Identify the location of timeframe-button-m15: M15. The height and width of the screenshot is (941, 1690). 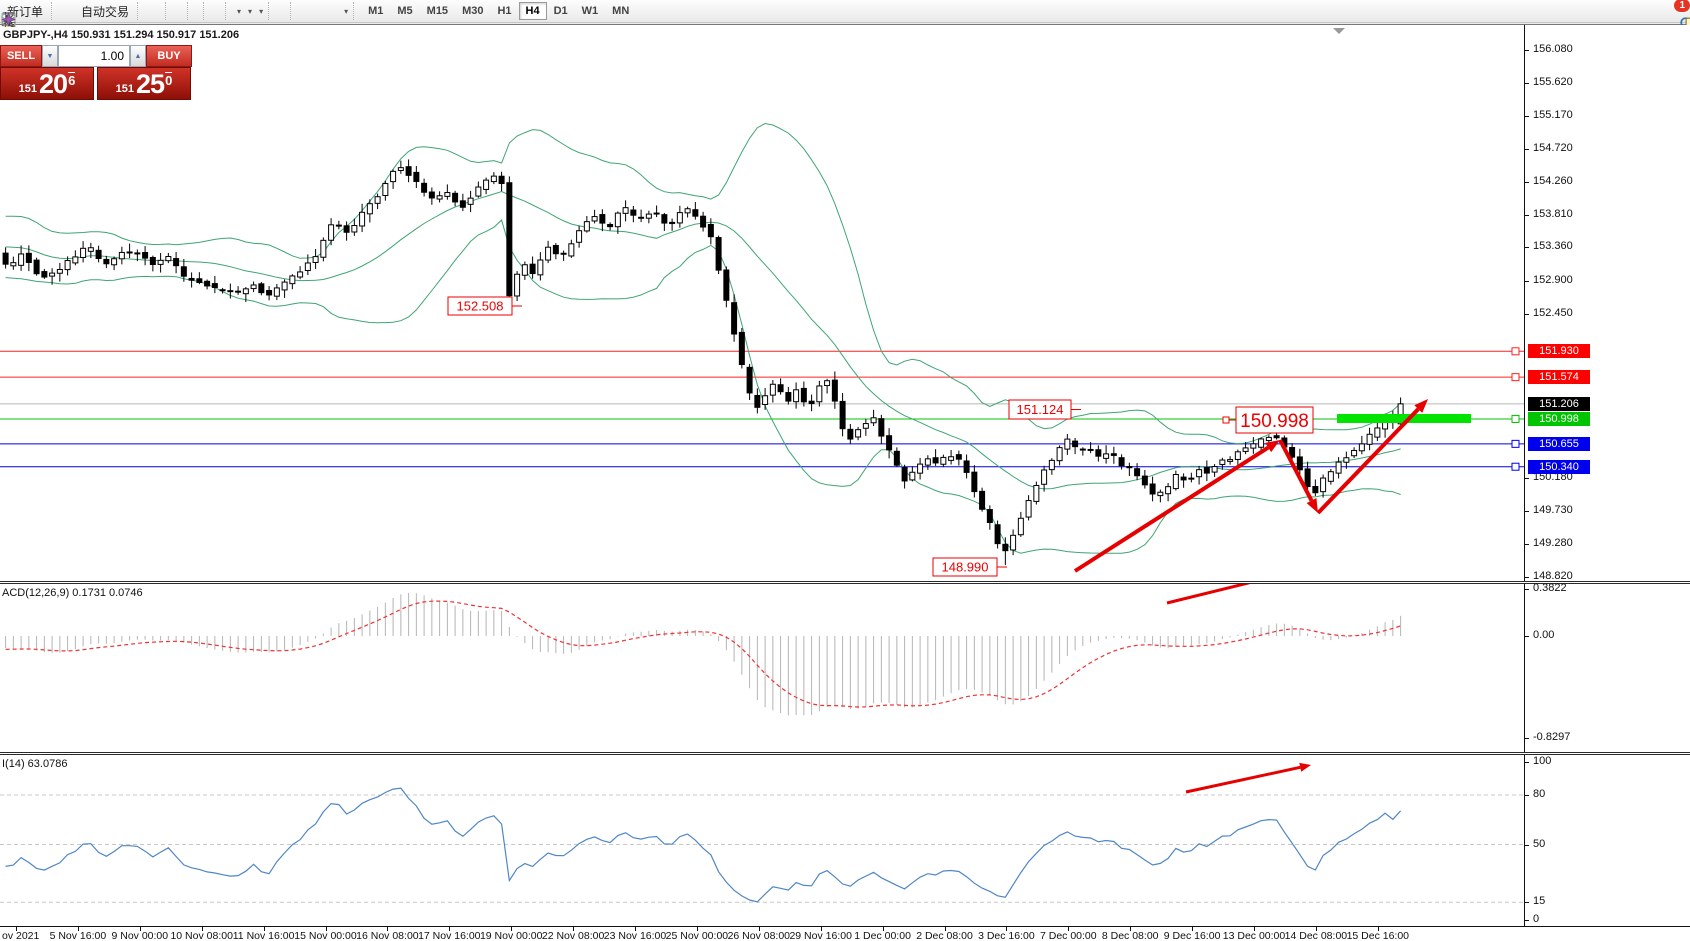
(437, 11).